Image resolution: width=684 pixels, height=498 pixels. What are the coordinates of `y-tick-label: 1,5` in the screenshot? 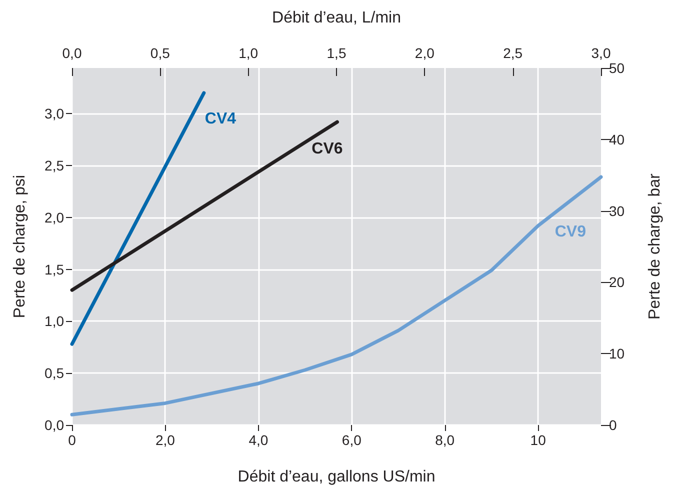 It's located at (54, 269).